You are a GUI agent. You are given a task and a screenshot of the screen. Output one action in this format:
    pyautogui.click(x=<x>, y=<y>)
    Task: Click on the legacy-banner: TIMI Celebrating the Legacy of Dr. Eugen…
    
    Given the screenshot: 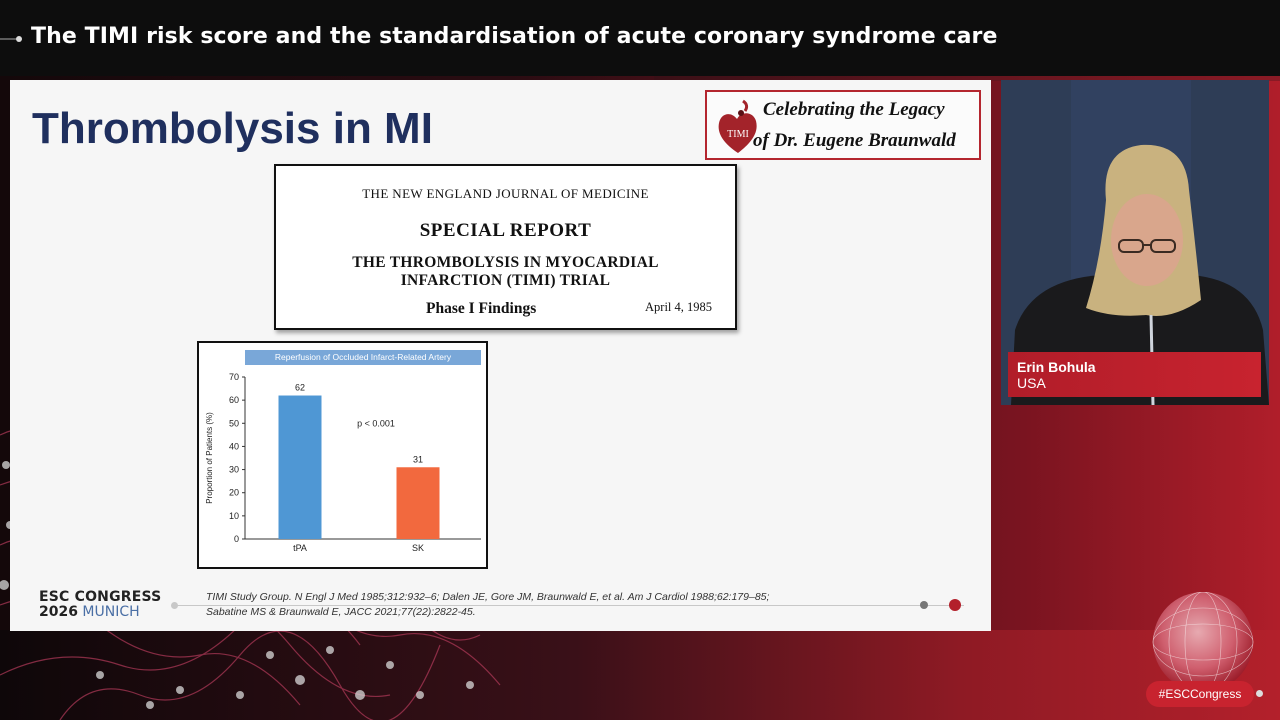 What is the action you would take?
    pyautogui.click(x=843, y=125)
    